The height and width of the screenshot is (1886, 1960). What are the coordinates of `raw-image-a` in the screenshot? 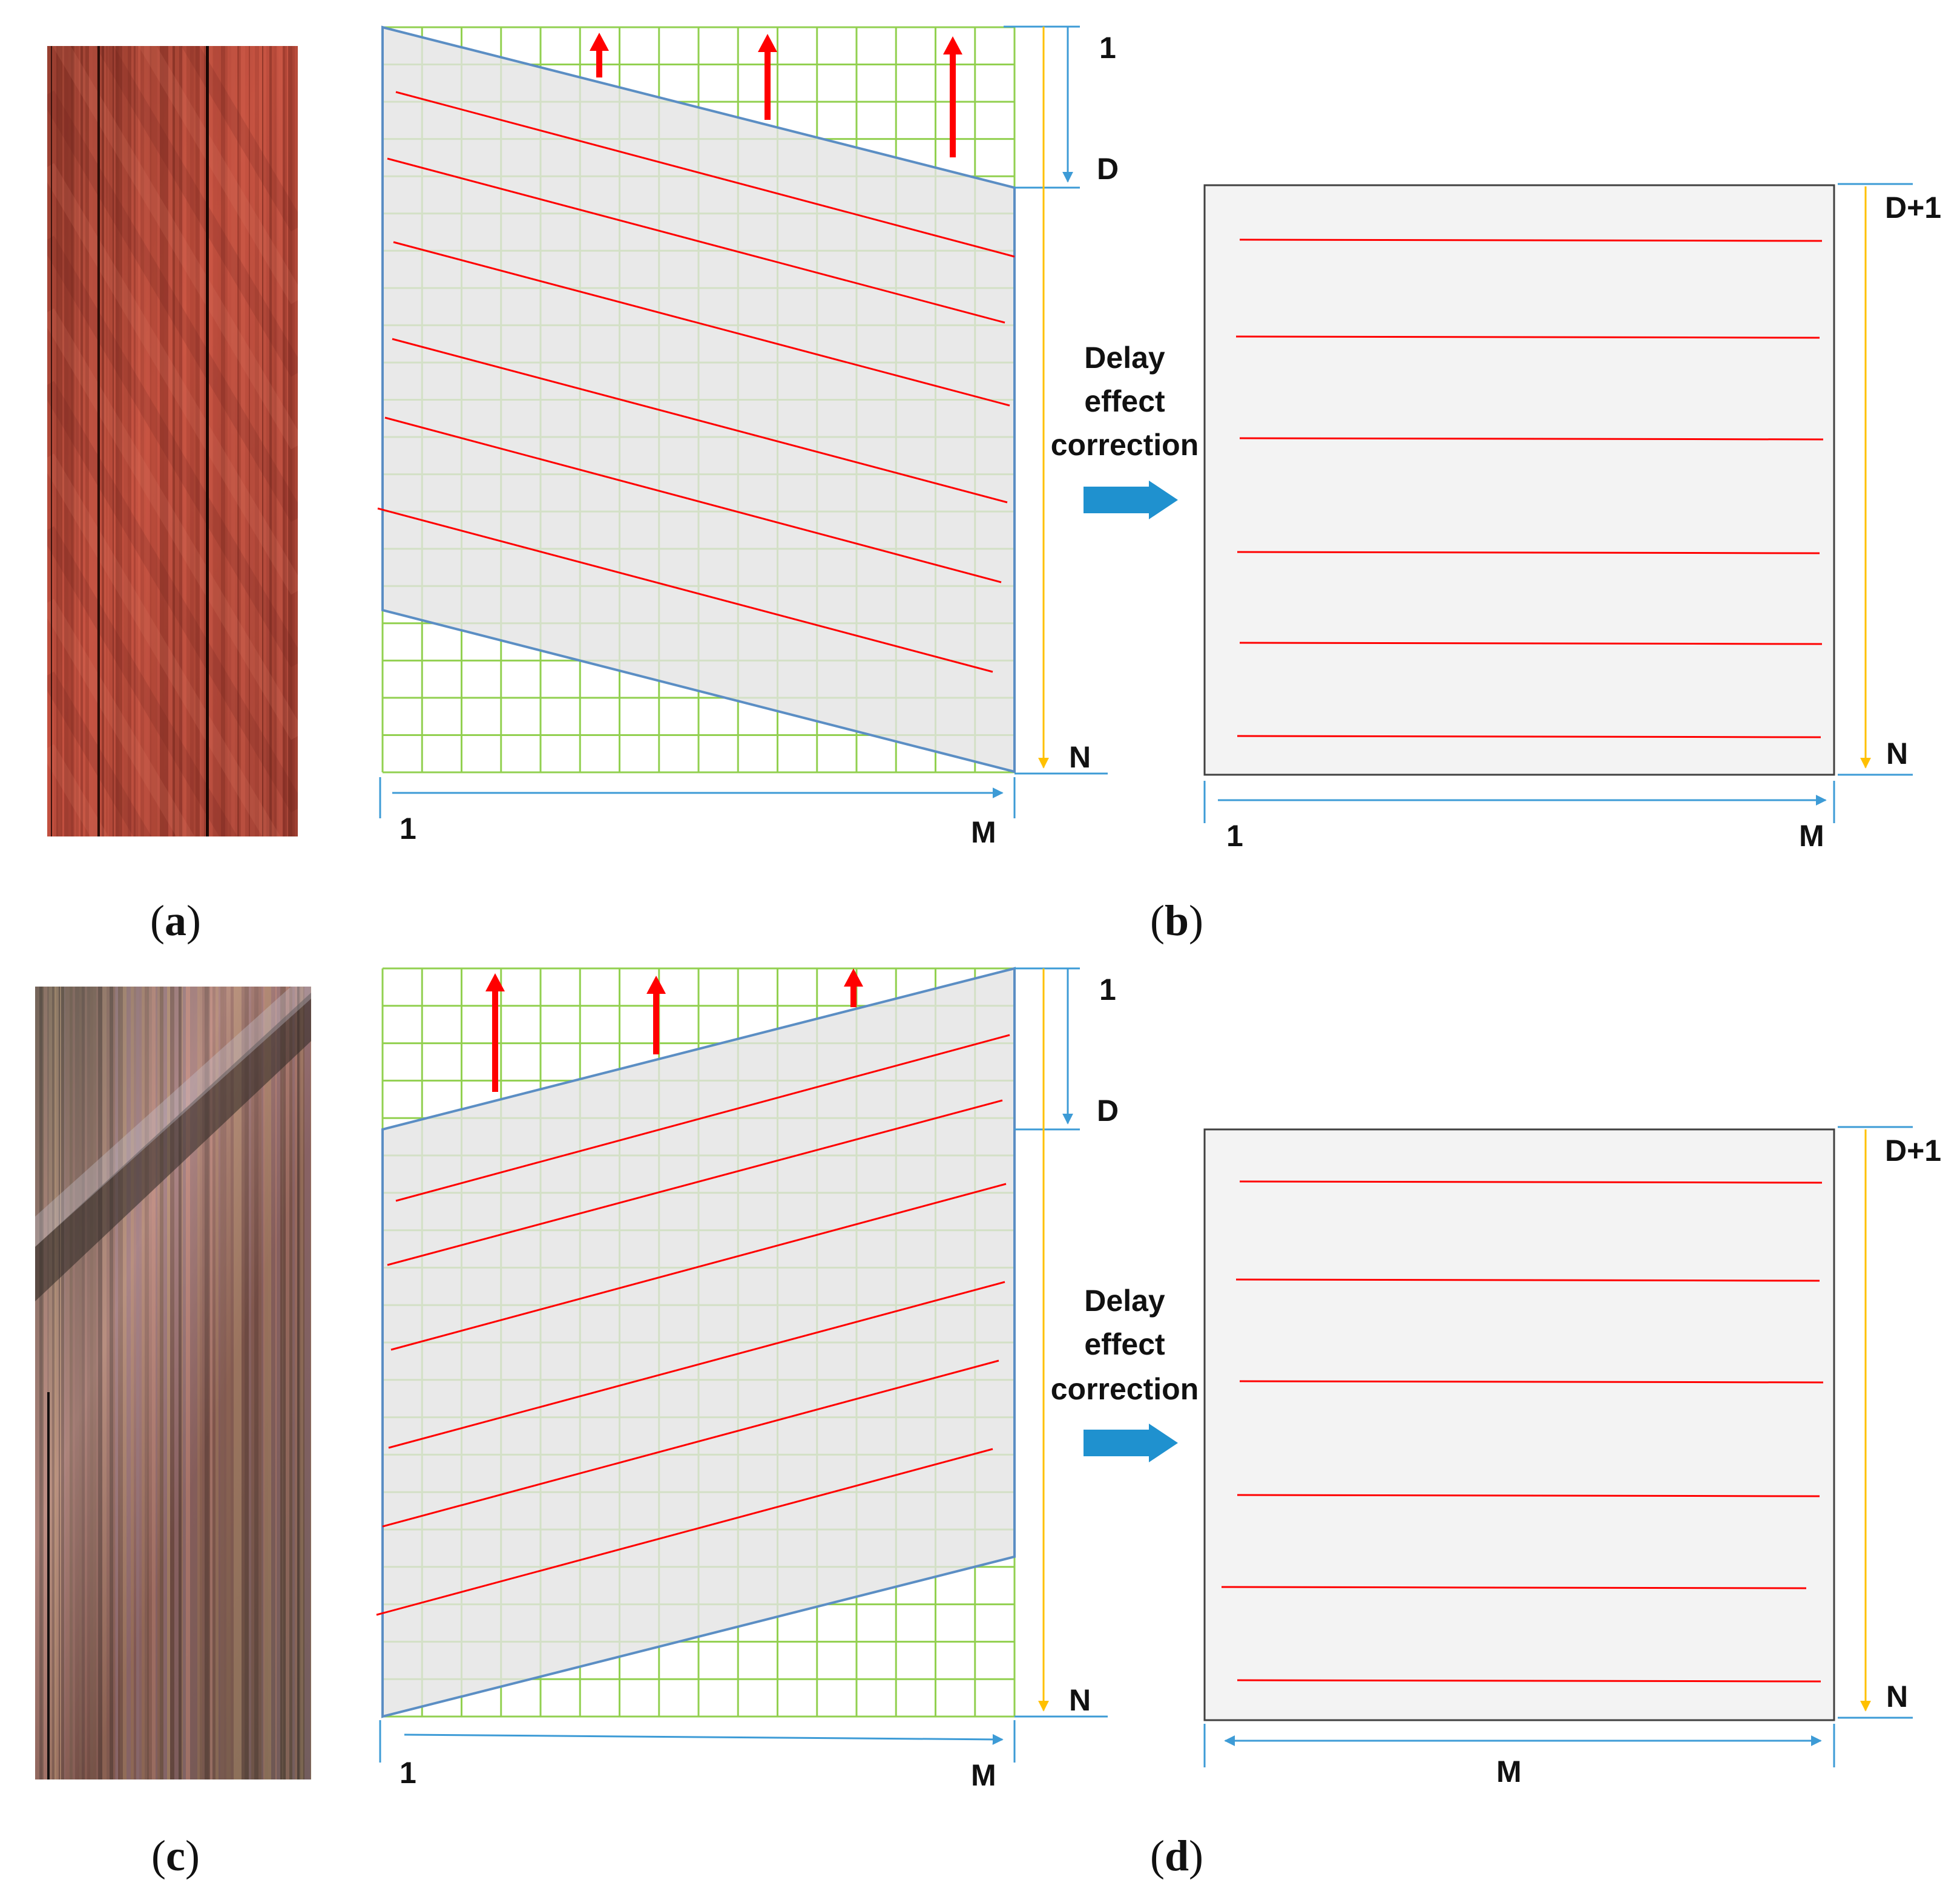 It's located at (172, 441).